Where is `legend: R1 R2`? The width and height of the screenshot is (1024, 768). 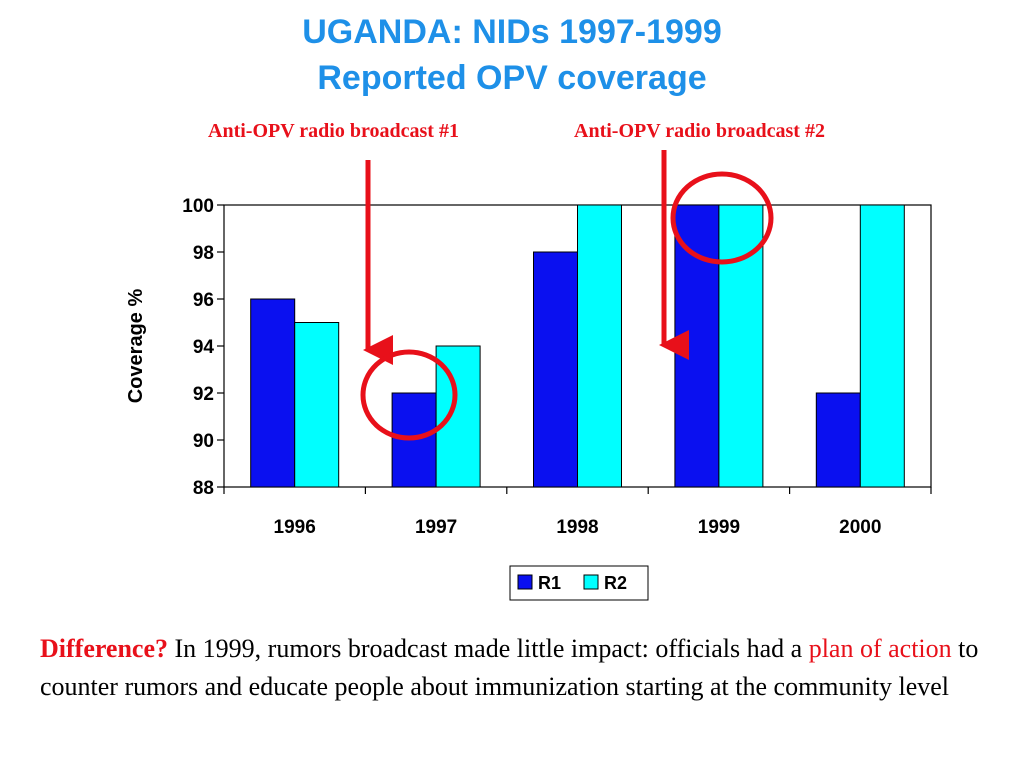 legend: R1 R2 is located at coordinates (579, 583).